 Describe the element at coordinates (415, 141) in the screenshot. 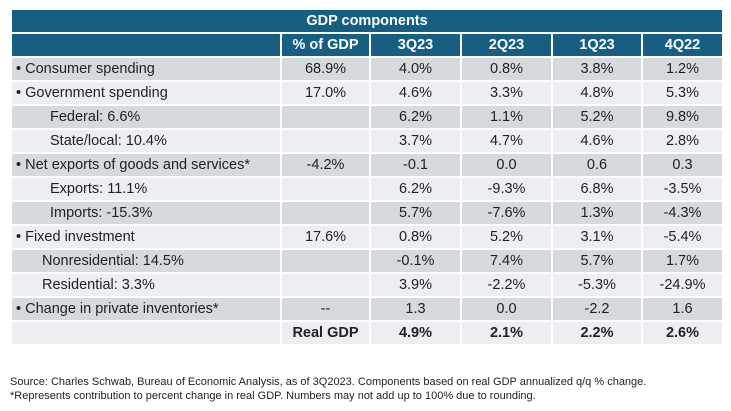

I see `value-cell: 3.7%` at that location.